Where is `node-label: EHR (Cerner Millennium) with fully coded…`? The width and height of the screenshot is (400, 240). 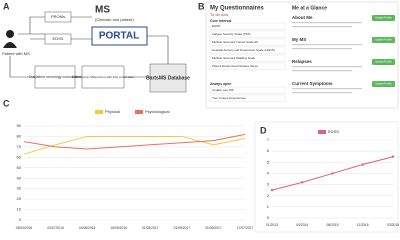 node-label: EHR (Cerner Millennium) with fully coded… is located at coordinates (103, 77).